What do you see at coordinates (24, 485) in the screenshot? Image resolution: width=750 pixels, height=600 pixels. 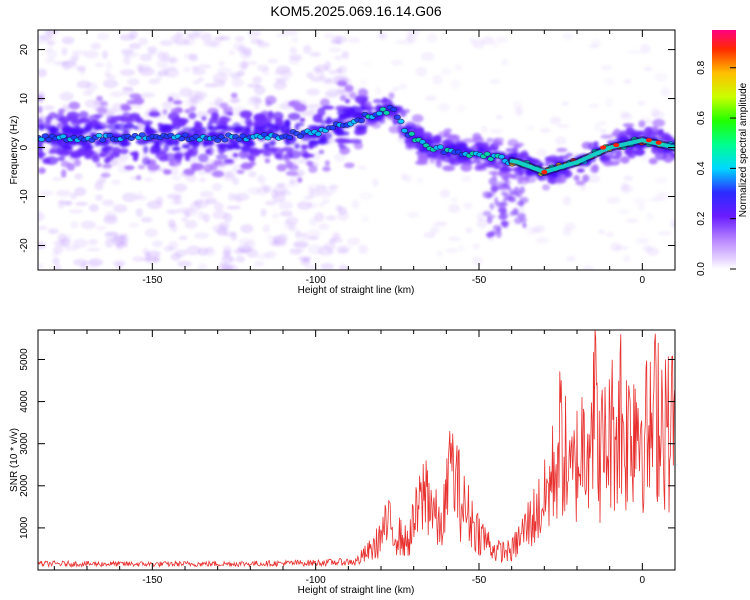 I see `y-tick-label: 2000` at bounding box center [24, 485].